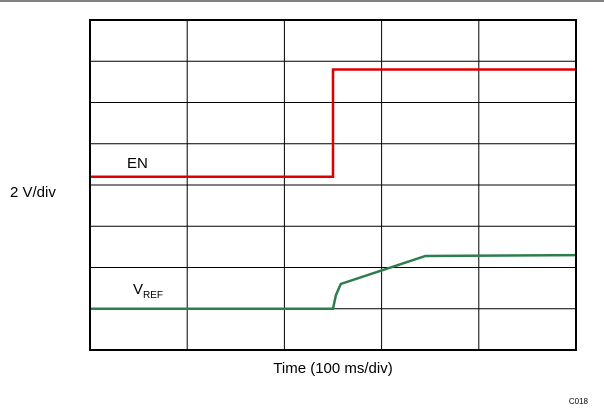 This screenshot has height=411, width=604. What do you see at coordinates (302, 1) in the screenshot?
I see `top-rule` at bounding box center [302, 1].